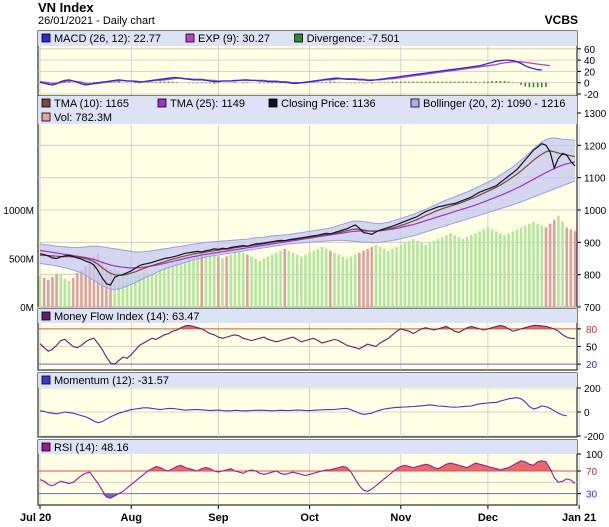  I want to click on price-y-label: 800, so click(592, 276).